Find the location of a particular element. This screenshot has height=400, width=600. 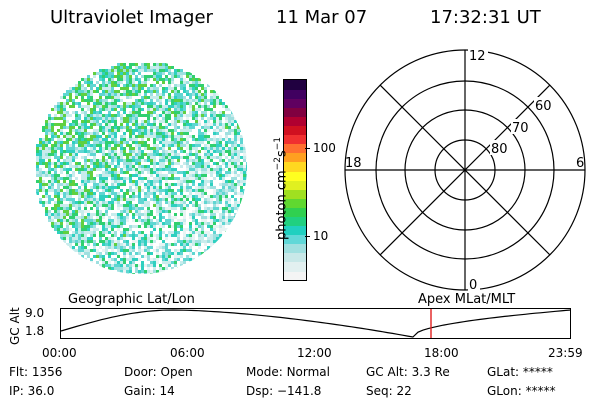

glon-status: GLon: ***** is located at coordinates (521, 391).